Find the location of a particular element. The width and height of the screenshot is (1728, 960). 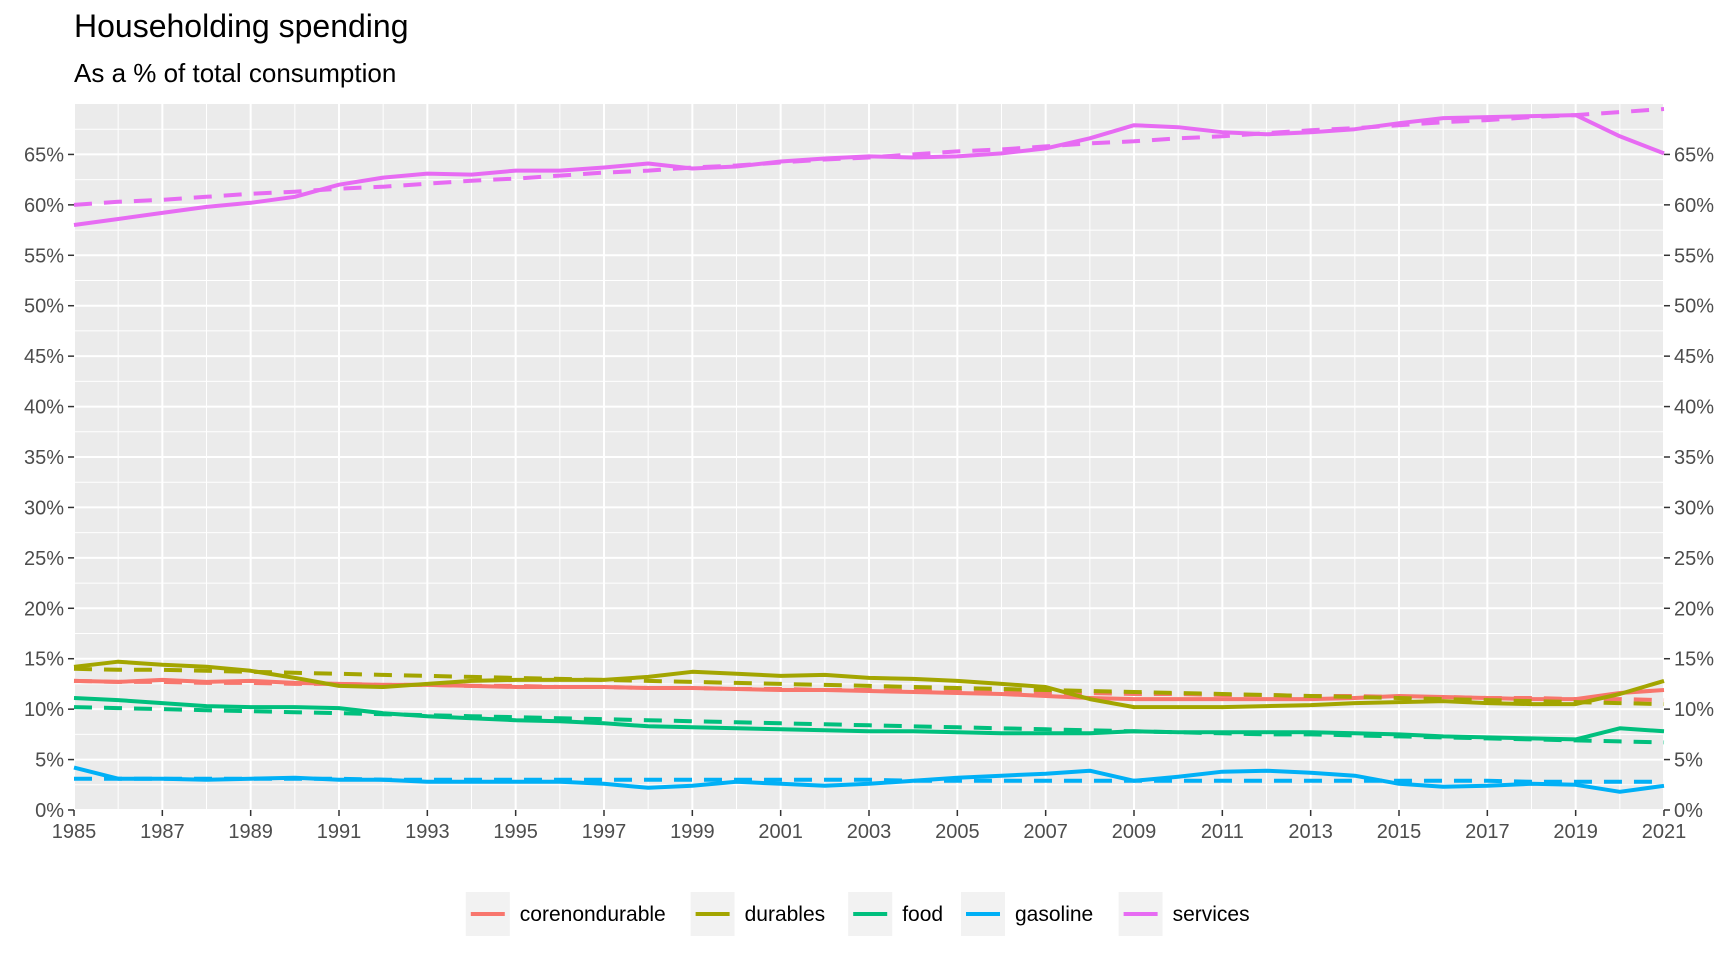

y-tick-label-right: 45% is located at coordinates (1694, 357).